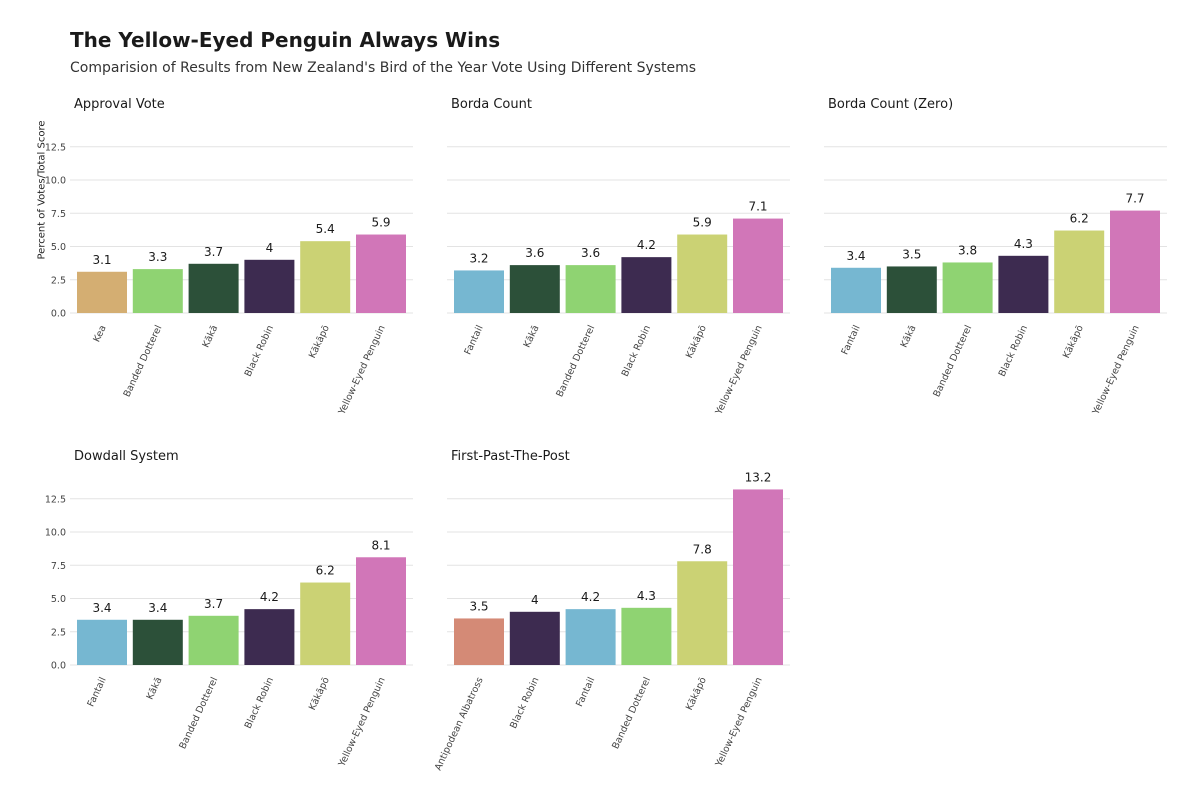 The image size is (1200, 800). I want to click on data-label: 4.3, so click(646, 596).